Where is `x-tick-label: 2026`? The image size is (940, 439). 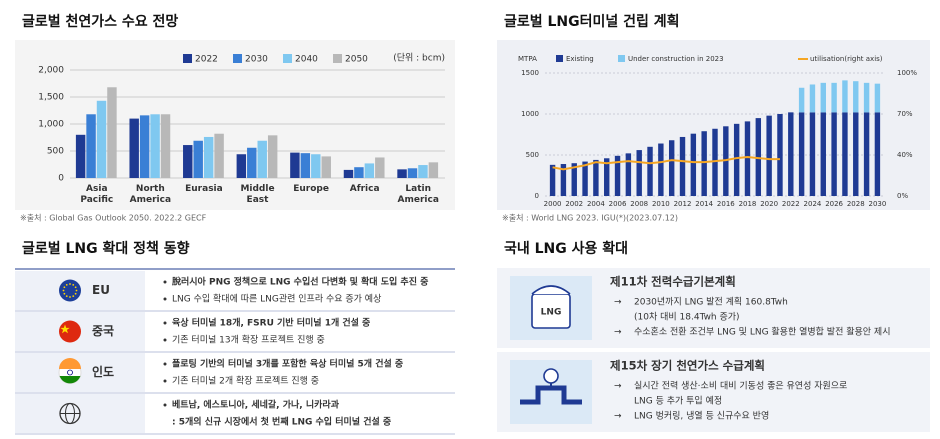 x-tick-label: 2026 is located at coordinates (834, 204).